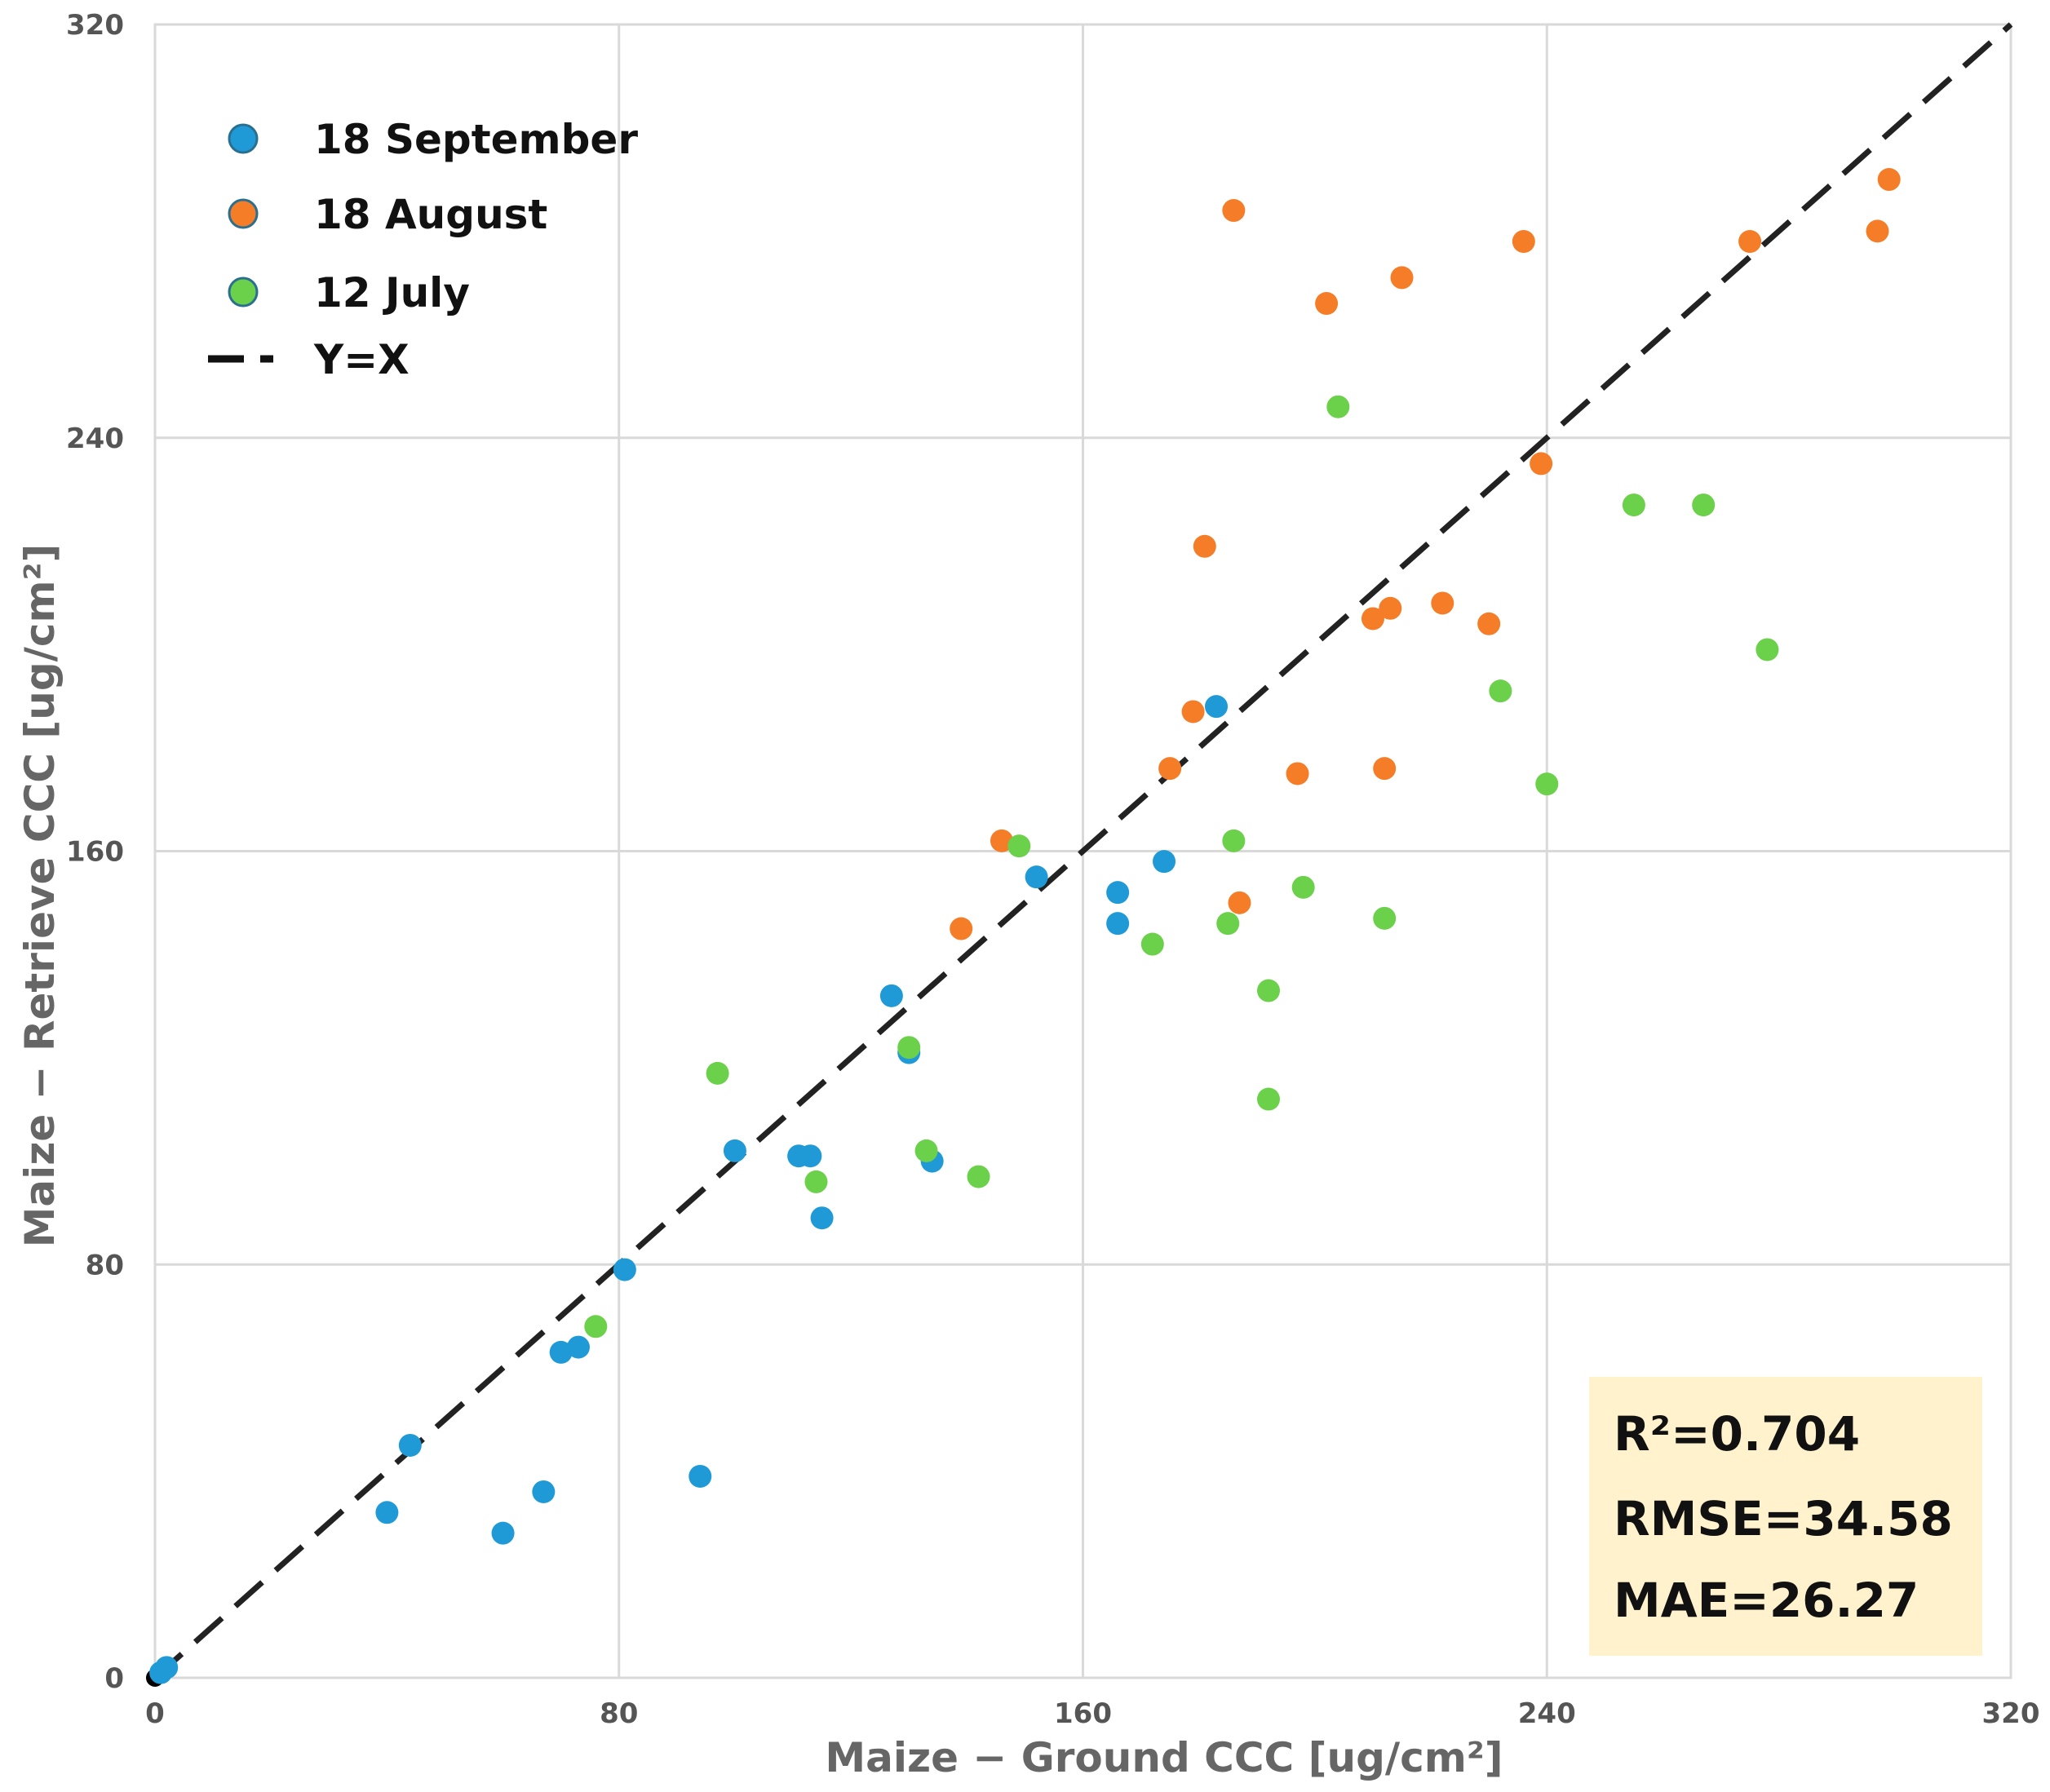  What do you see at coordinates (243, 138) in the screenshot?
I see `legend-marker-18-september` at bounding box center [243, 138].